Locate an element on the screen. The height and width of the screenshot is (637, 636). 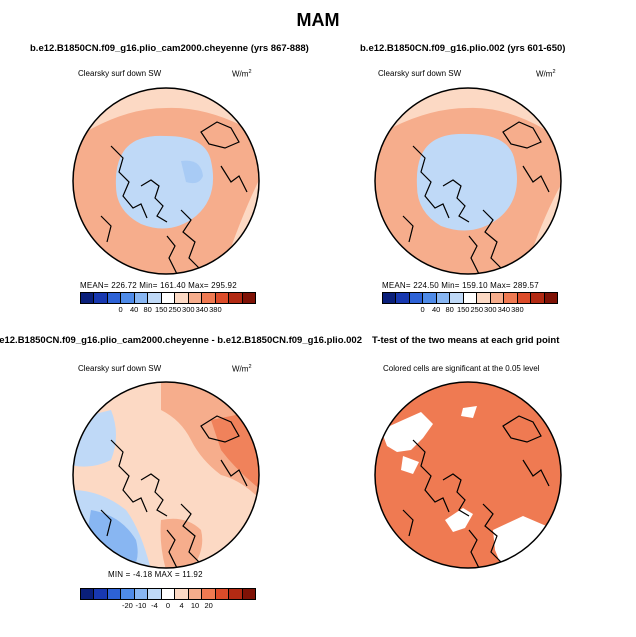
panel-3-colorbar-swatches is located at coordinates (168, 594).